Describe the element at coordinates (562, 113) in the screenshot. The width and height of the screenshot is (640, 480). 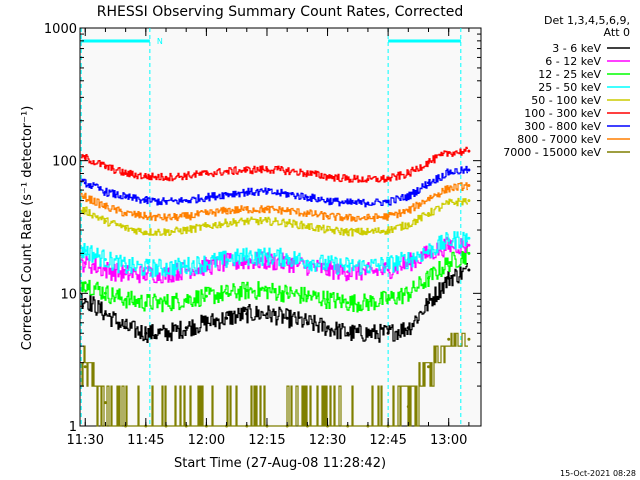
I see `legend-label: 100 - 300 keV` at that location.